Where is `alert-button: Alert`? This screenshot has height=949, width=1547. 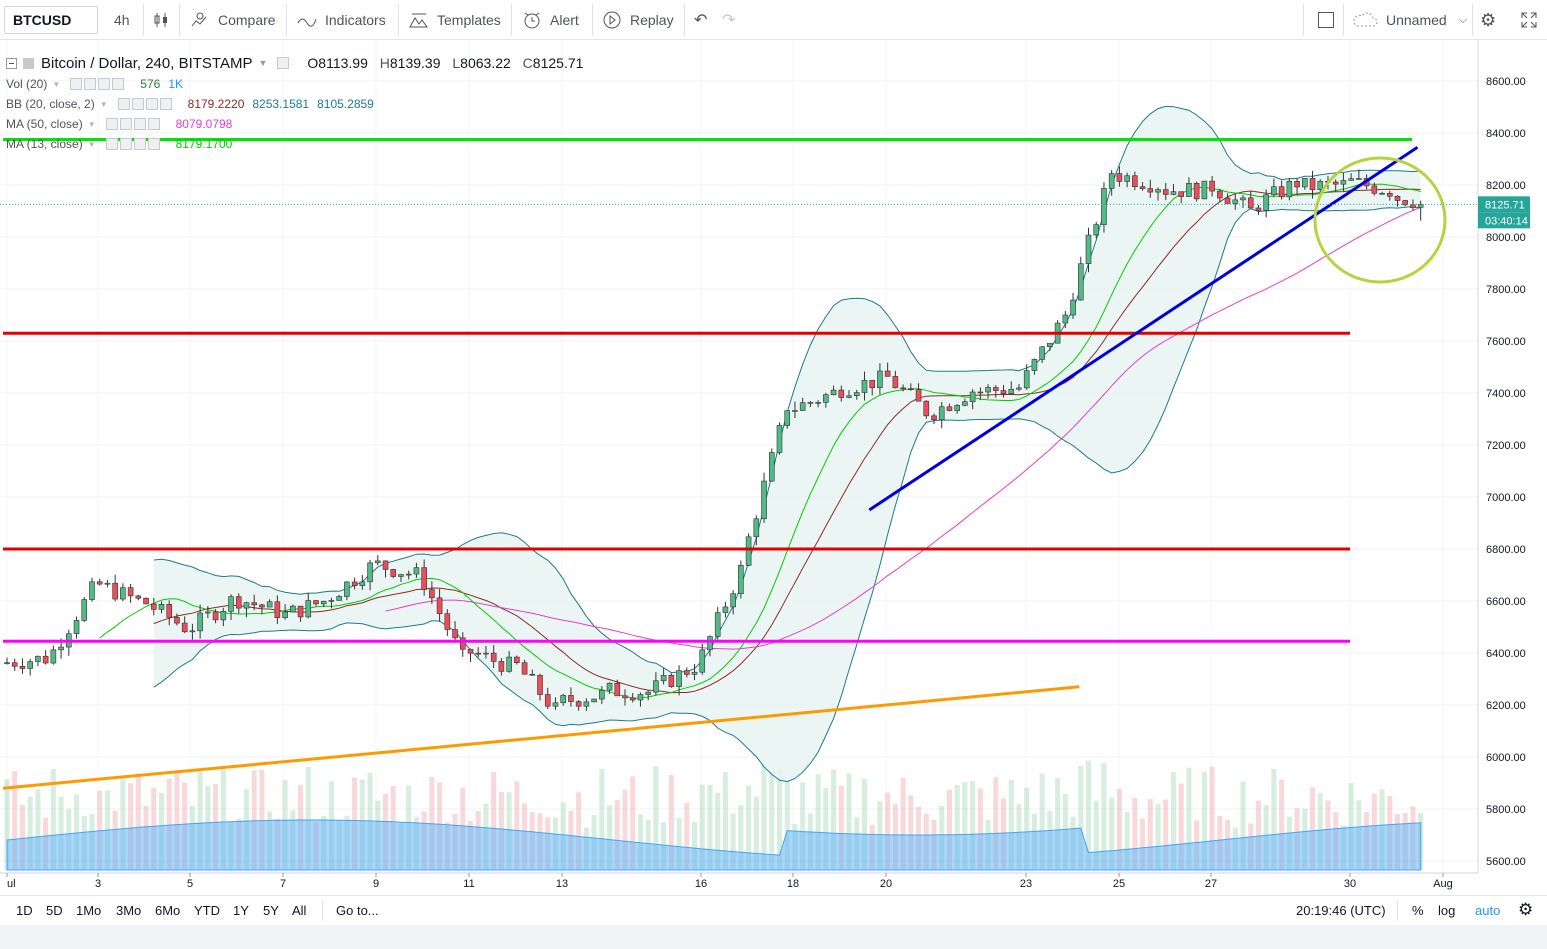 alert-button: Alert is located at coordinates (550, 20).